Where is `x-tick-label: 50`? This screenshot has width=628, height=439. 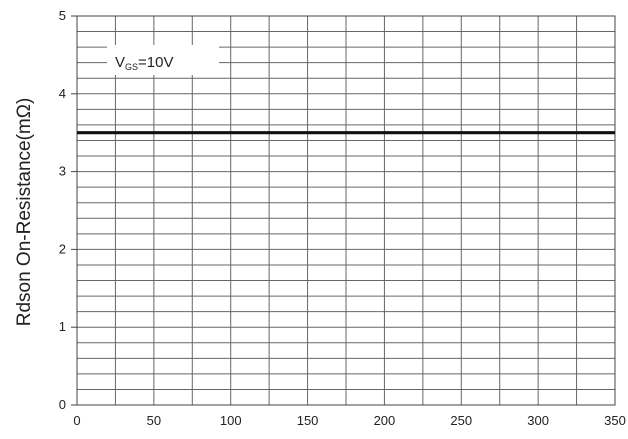 x-tick-label: 50 is located at coordinates (154, 420).